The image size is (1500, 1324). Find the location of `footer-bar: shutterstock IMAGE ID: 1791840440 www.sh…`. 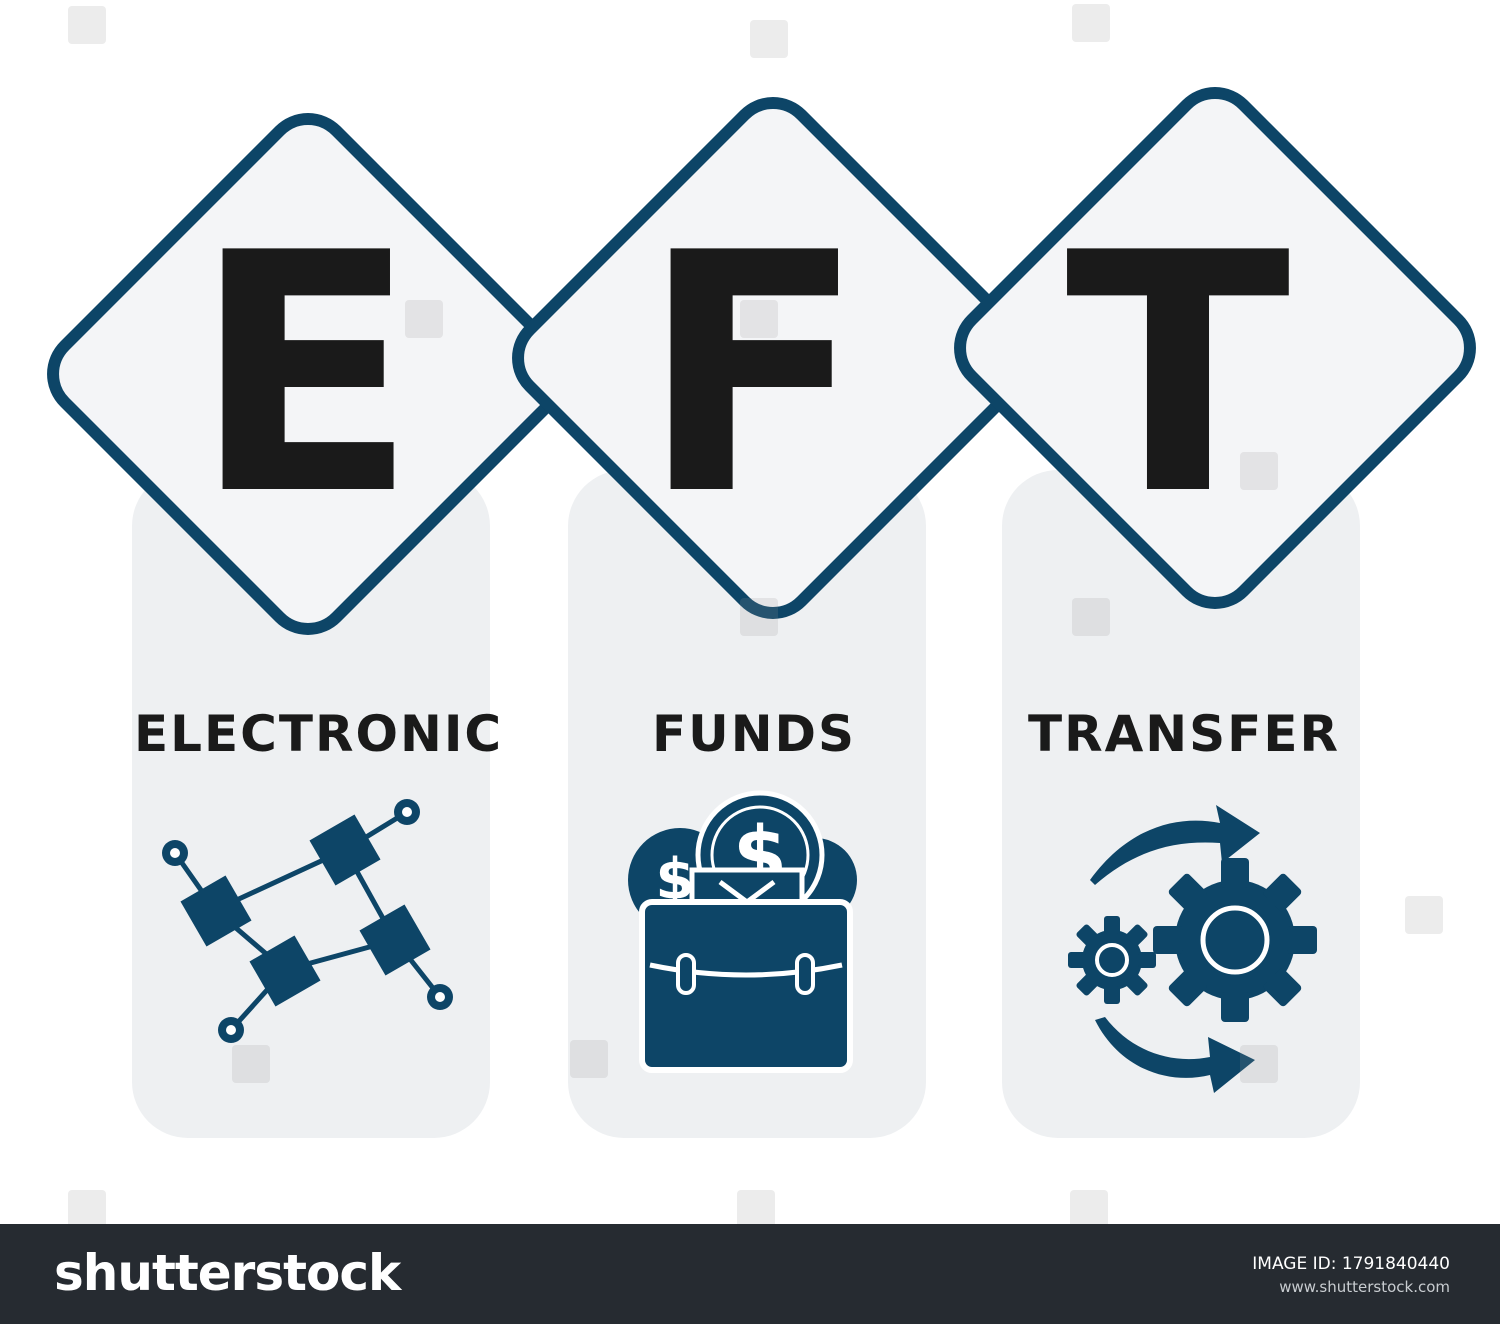

footer-bar: shutterstock IMAGE ID: 1791840440 www.sh… is located at coordinates (750, 1274).